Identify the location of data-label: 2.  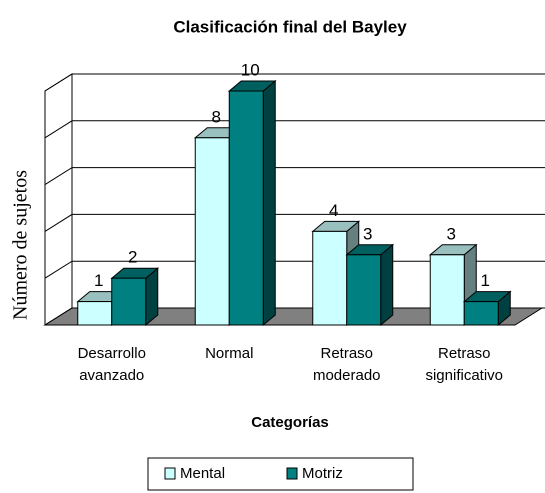
(132, 257).